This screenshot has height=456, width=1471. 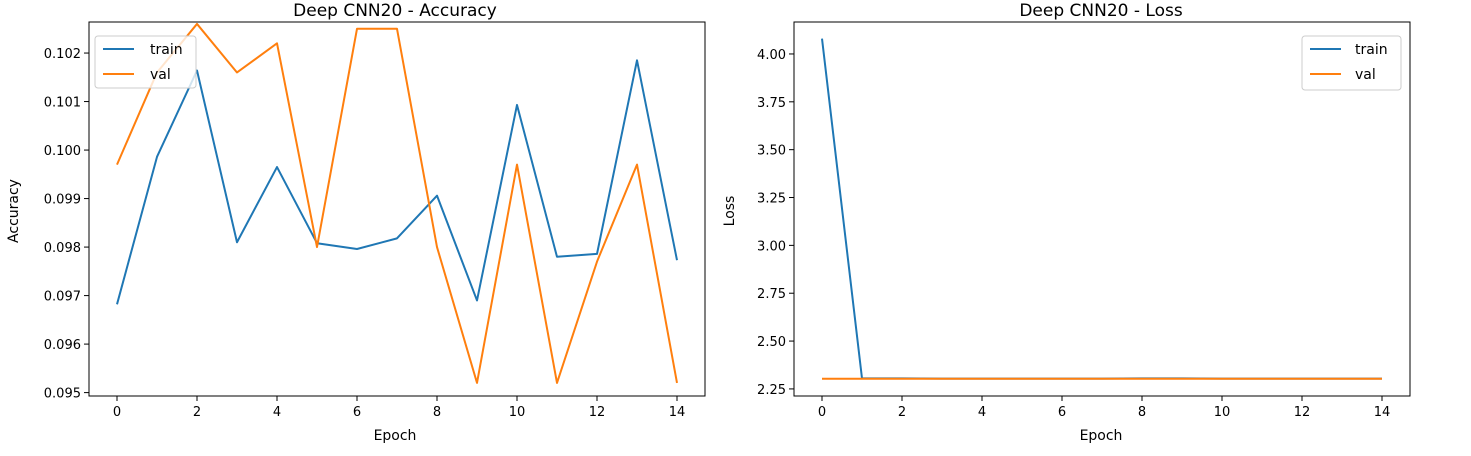 What do you see at coordinates (771, 390) in the screenshot?
I see `y-tick-label: 2.25` at bounding box center [771, 390].